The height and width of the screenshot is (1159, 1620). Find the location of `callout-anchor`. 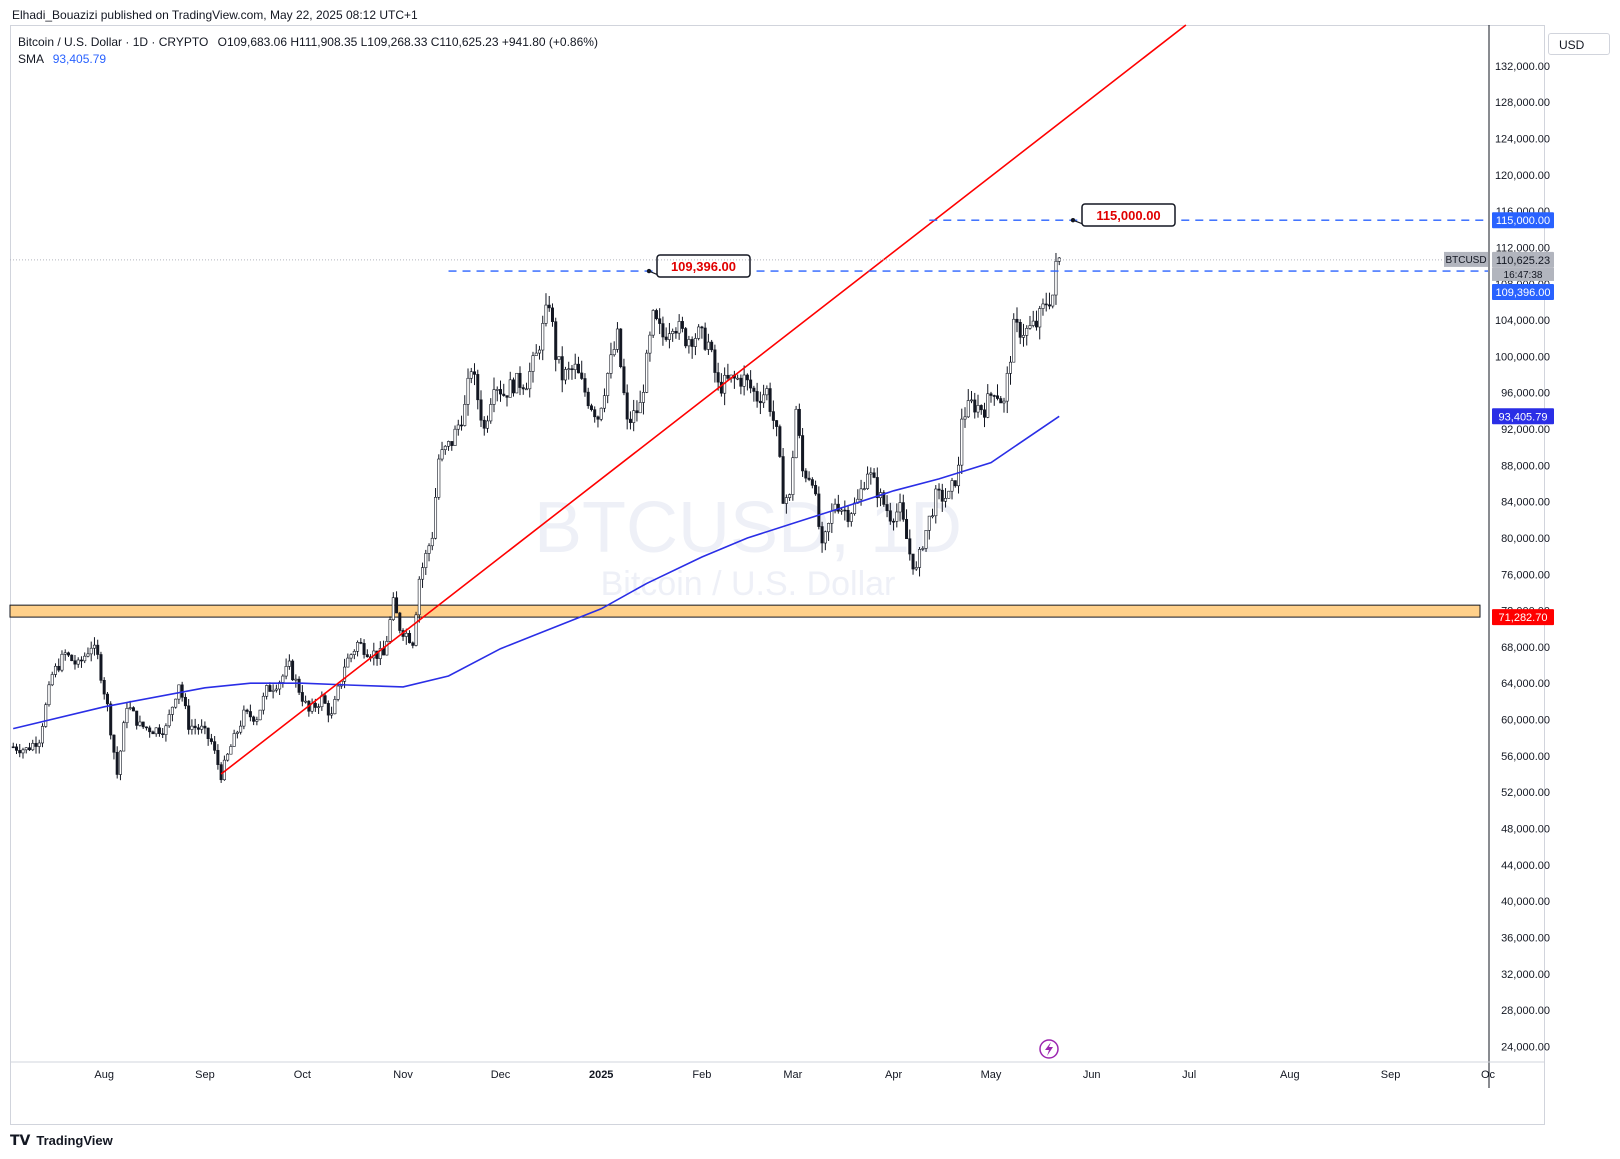

callout-anchor is located at coordinates (649, 271).